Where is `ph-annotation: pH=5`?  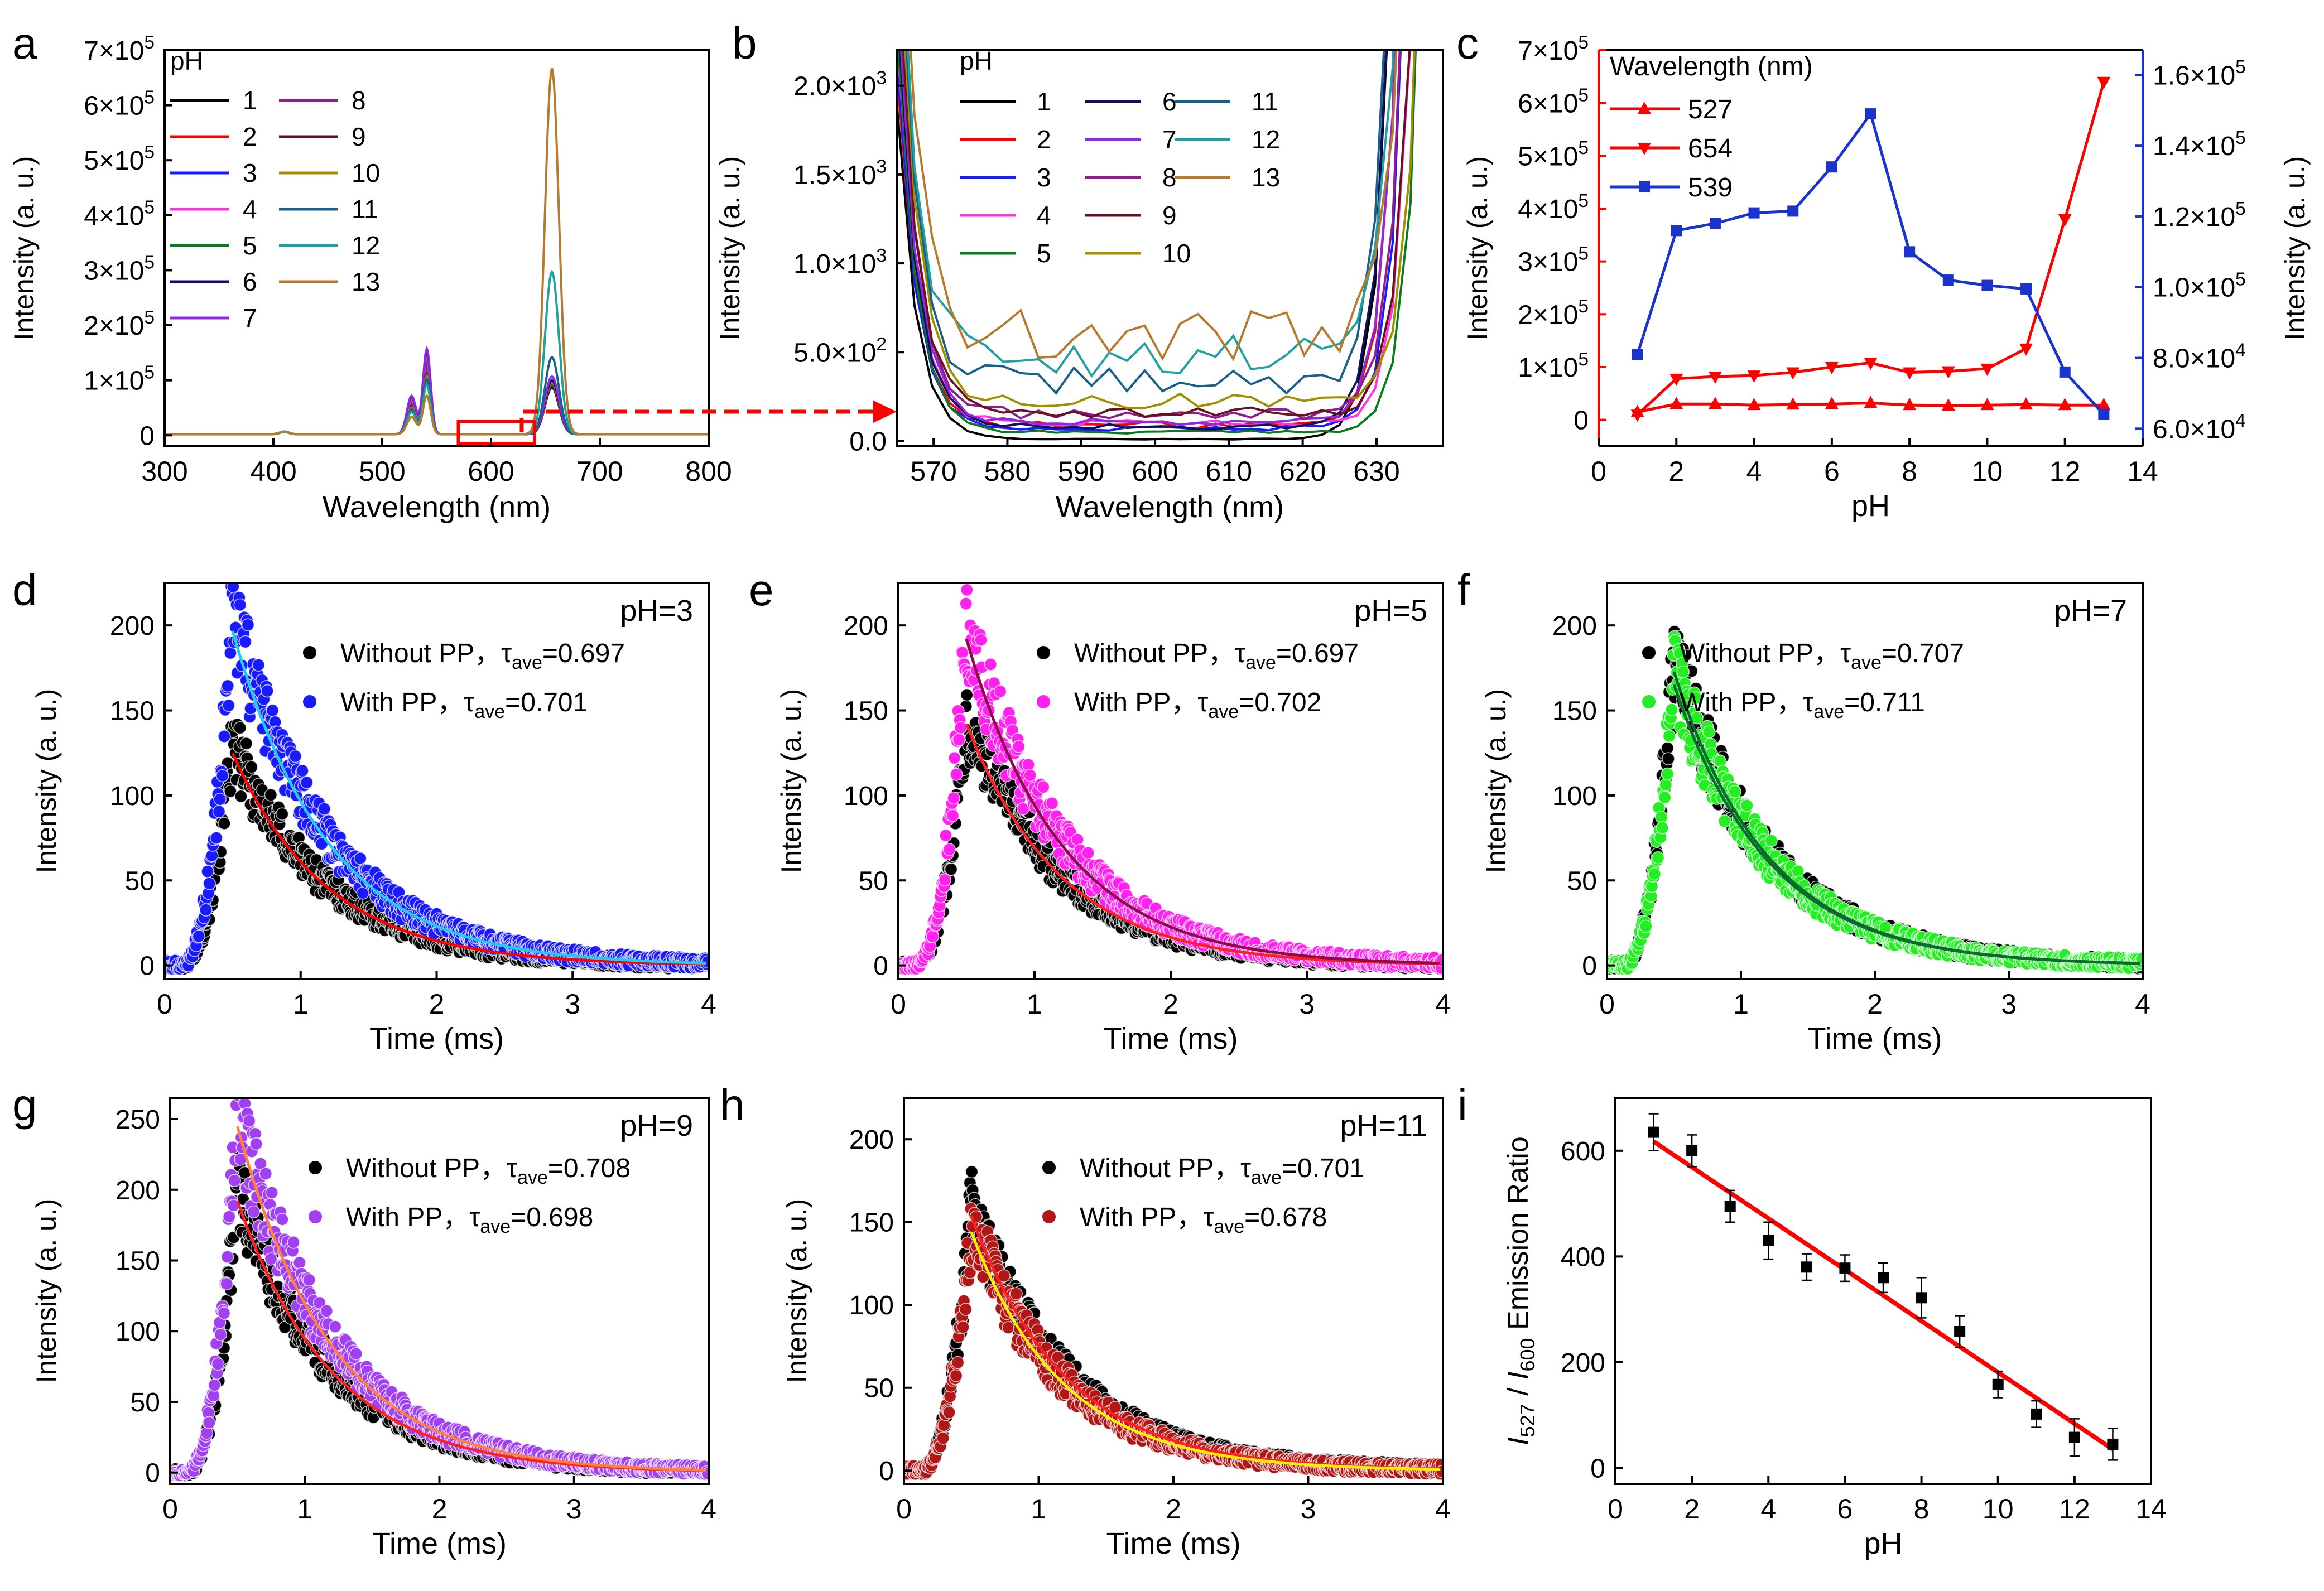 ph-annotation: pH=5 is located at coordinates (1391, 611).